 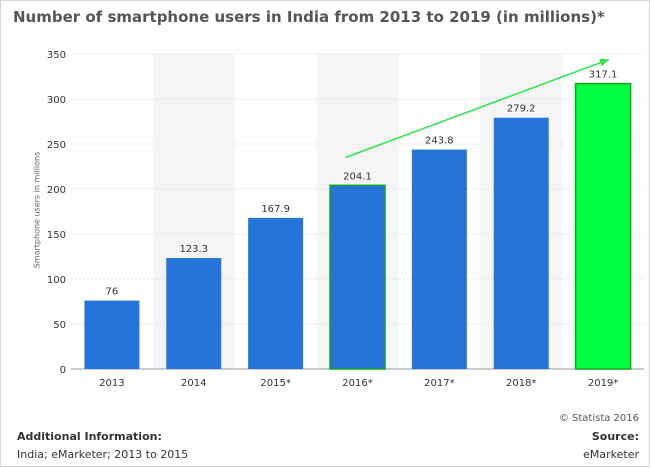 What do you see at coordinates (275, 209) in the screenshot?
I see `value-label: 167.9` at bounding box center [275, 209].